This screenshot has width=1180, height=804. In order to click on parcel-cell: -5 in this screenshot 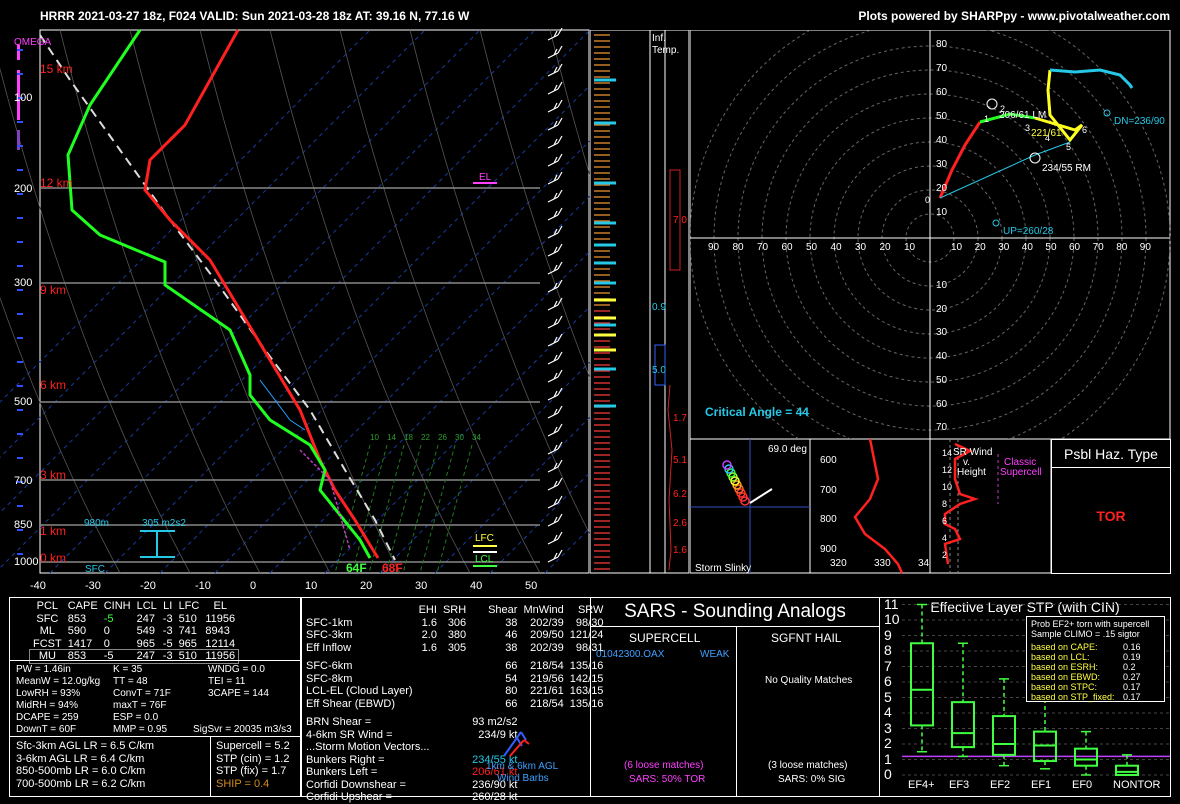, I will do `click(108, 656)`.